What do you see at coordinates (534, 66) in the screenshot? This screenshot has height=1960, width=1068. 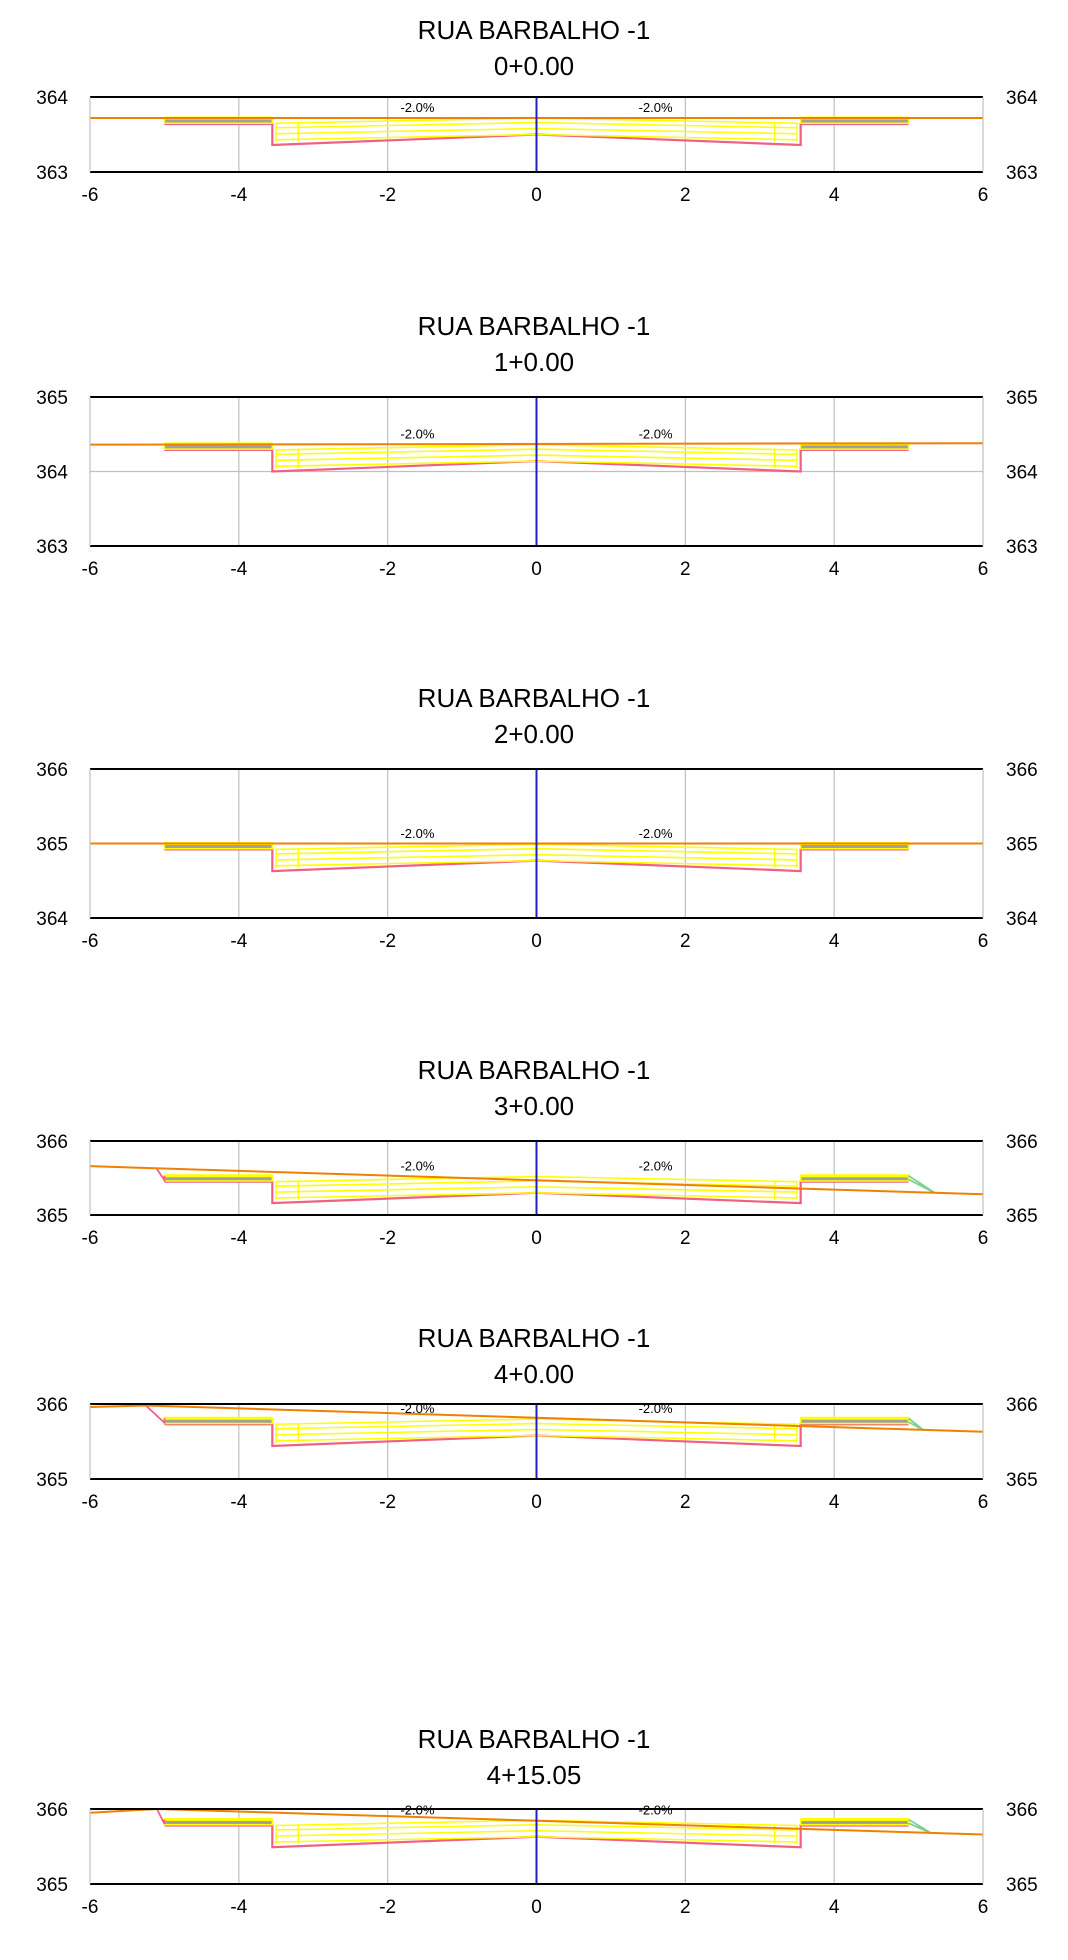 I see `station-label: 0+0.00` at bounding box center [534, 66].